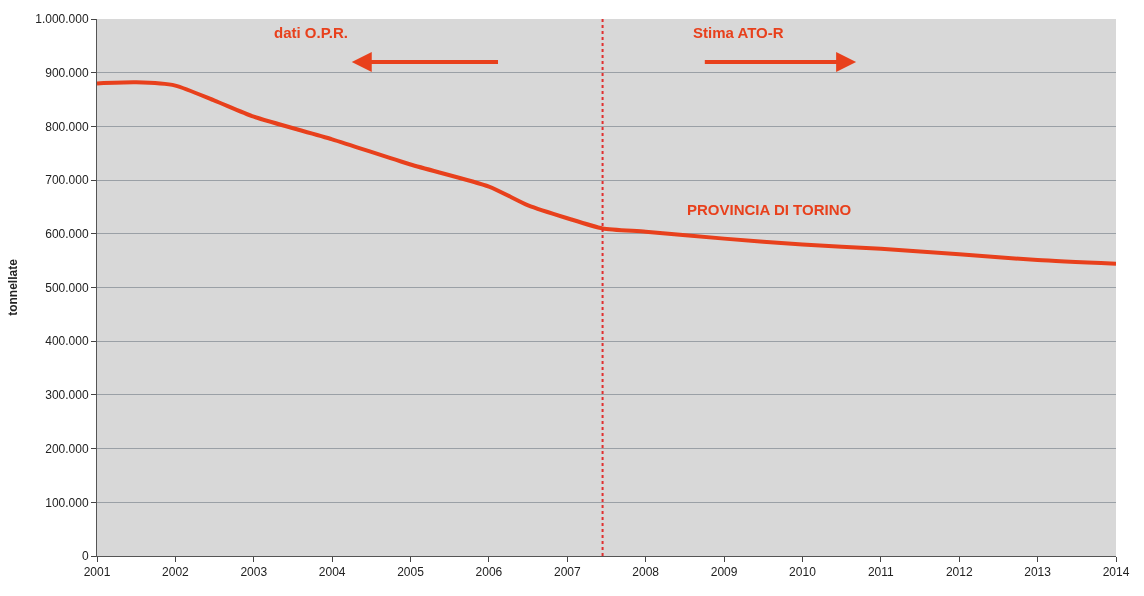  I want to click on annotation: PROVINCIA DI TORINO, so click(769, 209).